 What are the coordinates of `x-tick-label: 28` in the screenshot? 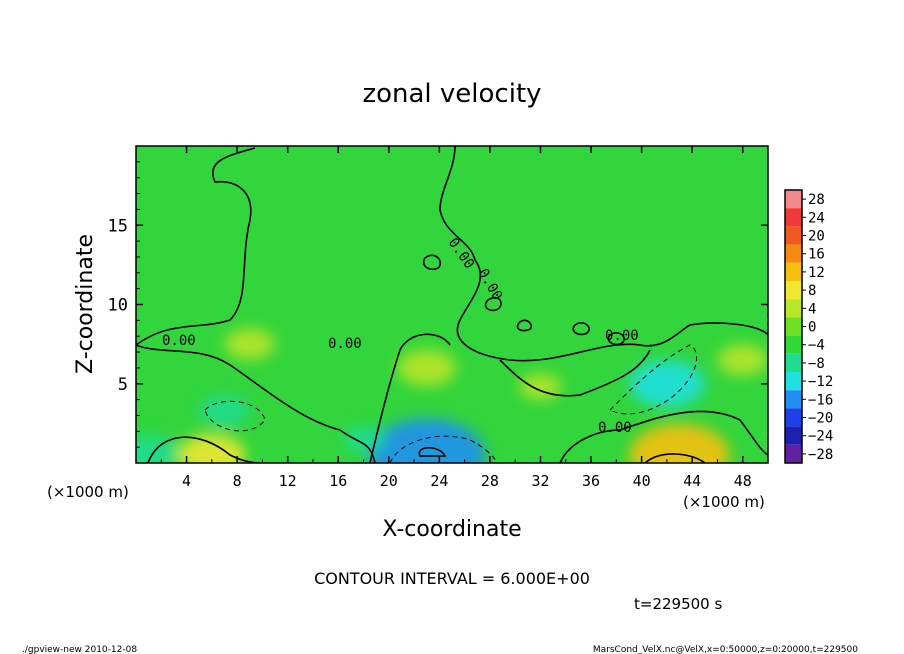 It's located at (490, 481).